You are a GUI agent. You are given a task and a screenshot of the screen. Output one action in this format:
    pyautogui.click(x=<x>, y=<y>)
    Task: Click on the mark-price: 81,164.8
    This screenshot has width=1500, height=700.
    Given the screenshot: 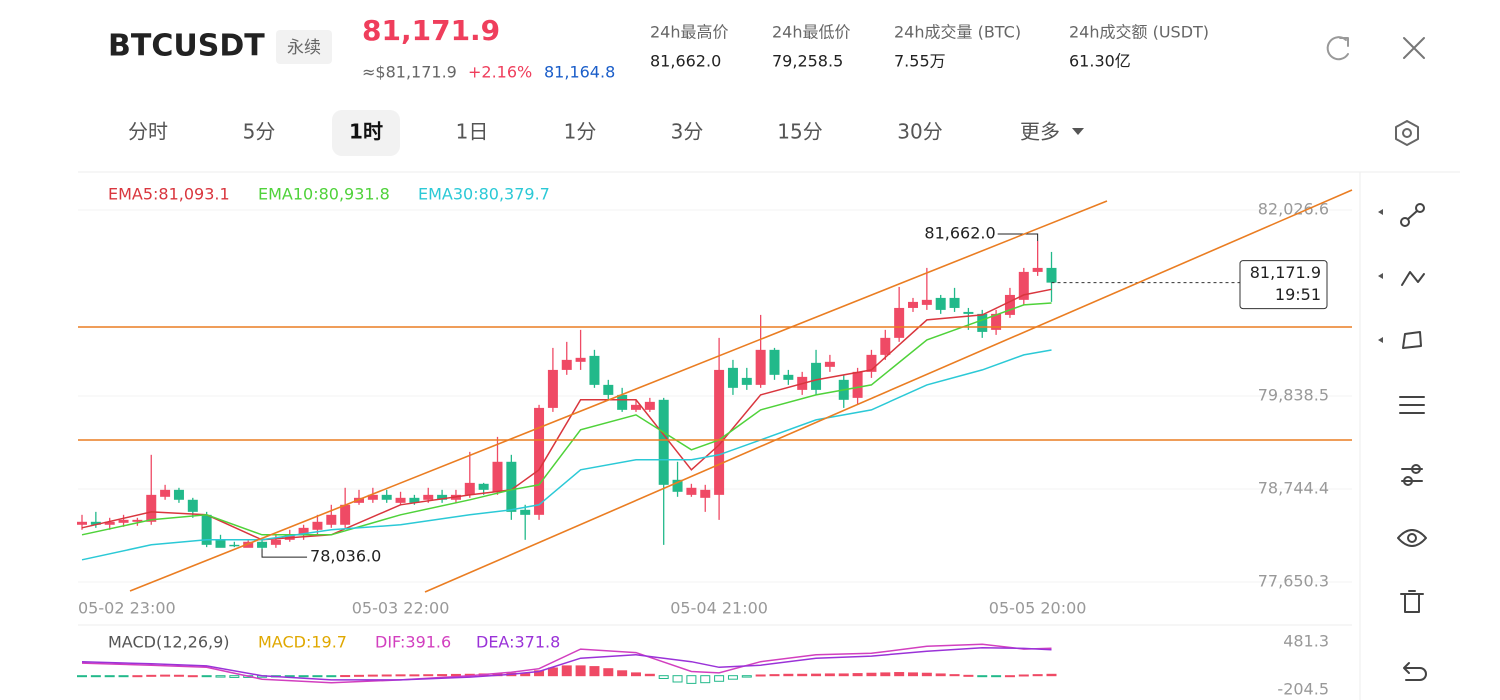 What is the action you would take?
    pyautogui.click(x=579, y=72)
    